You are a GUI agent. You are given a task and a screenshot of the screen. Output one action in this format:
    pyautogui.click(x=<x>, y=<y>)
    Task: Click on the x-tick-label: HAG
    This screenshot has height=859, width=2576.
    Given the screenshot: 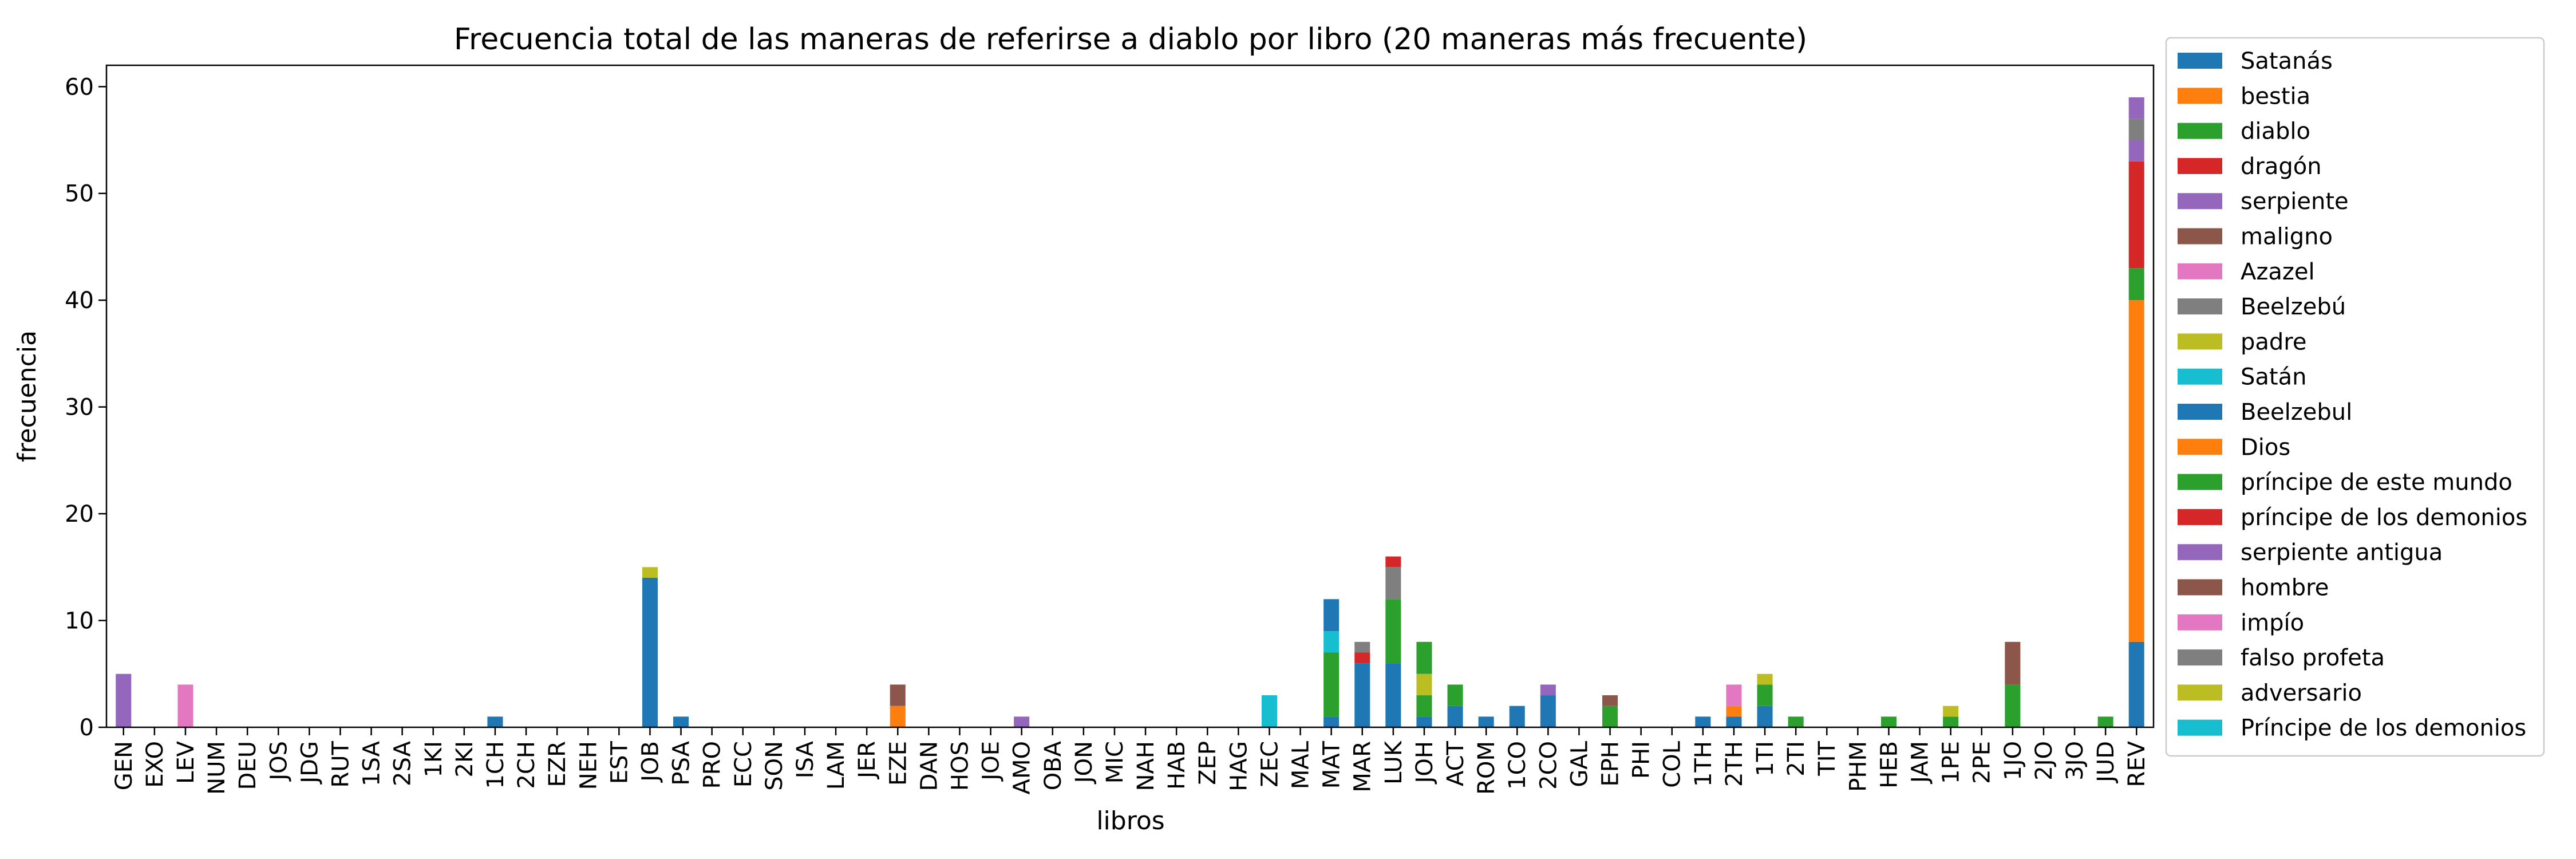 What is the action you would take?
    pyautogui.click(x=1239, y=766)
    